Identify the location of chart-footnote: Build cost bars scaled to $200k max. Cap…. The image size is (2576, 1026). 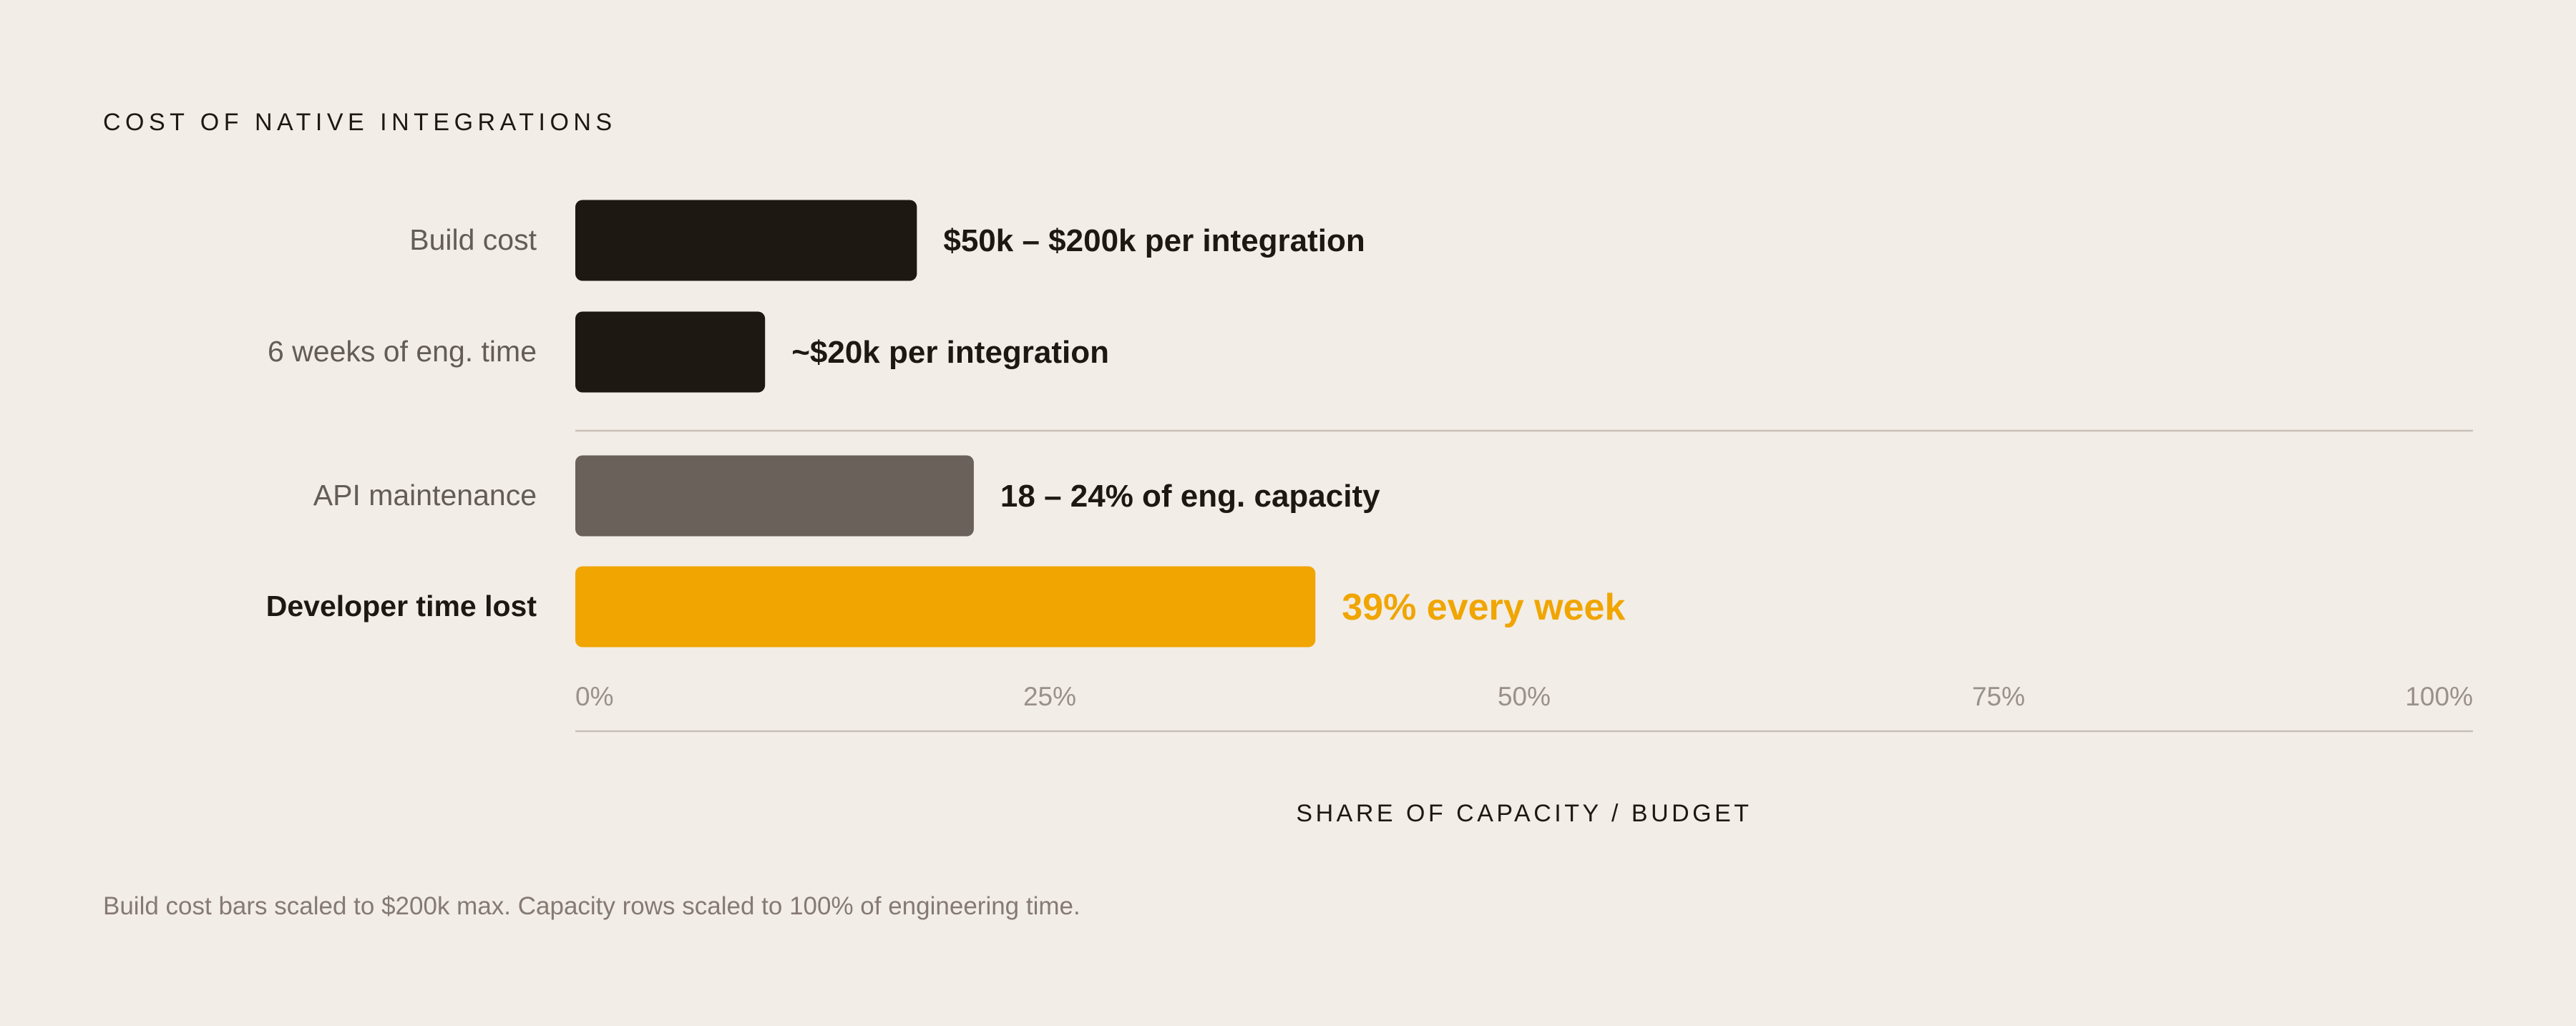
(591, 906).